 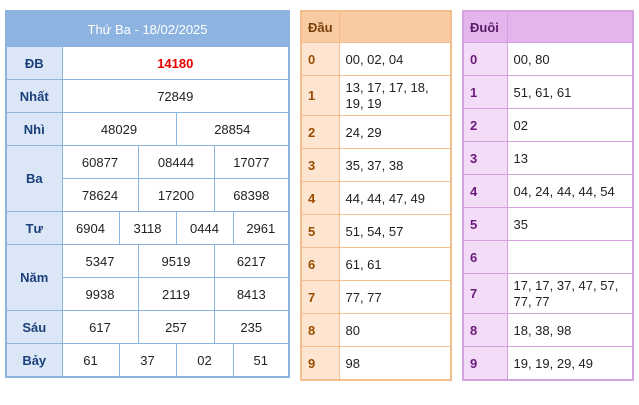 I want to click on tail-key: 9, so click(x=485, y=363).